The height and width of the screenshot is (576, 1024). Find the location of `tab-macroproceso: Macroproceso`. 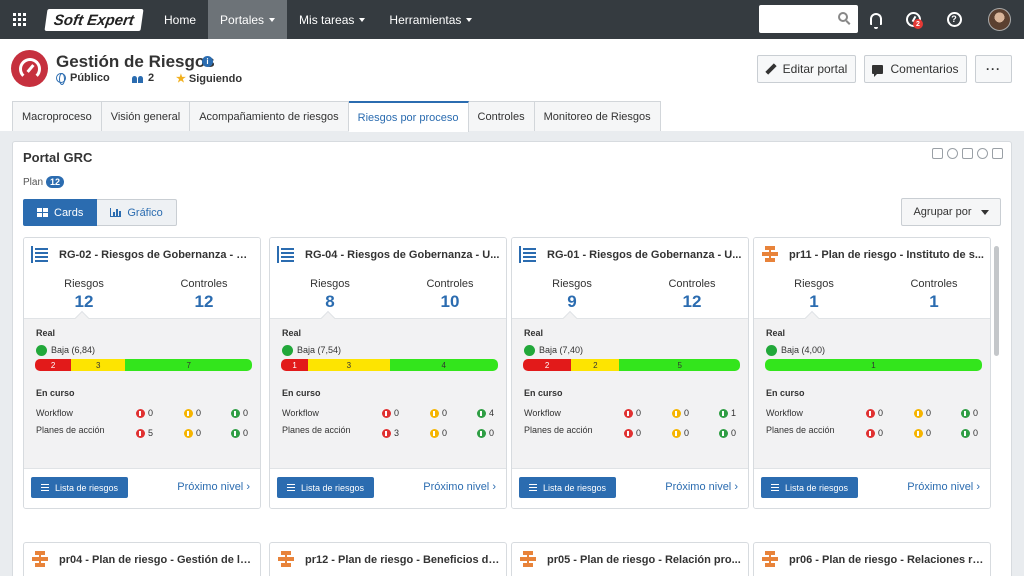

tab-macroproceso: Macroproceso is located at coordinates (57, 116).